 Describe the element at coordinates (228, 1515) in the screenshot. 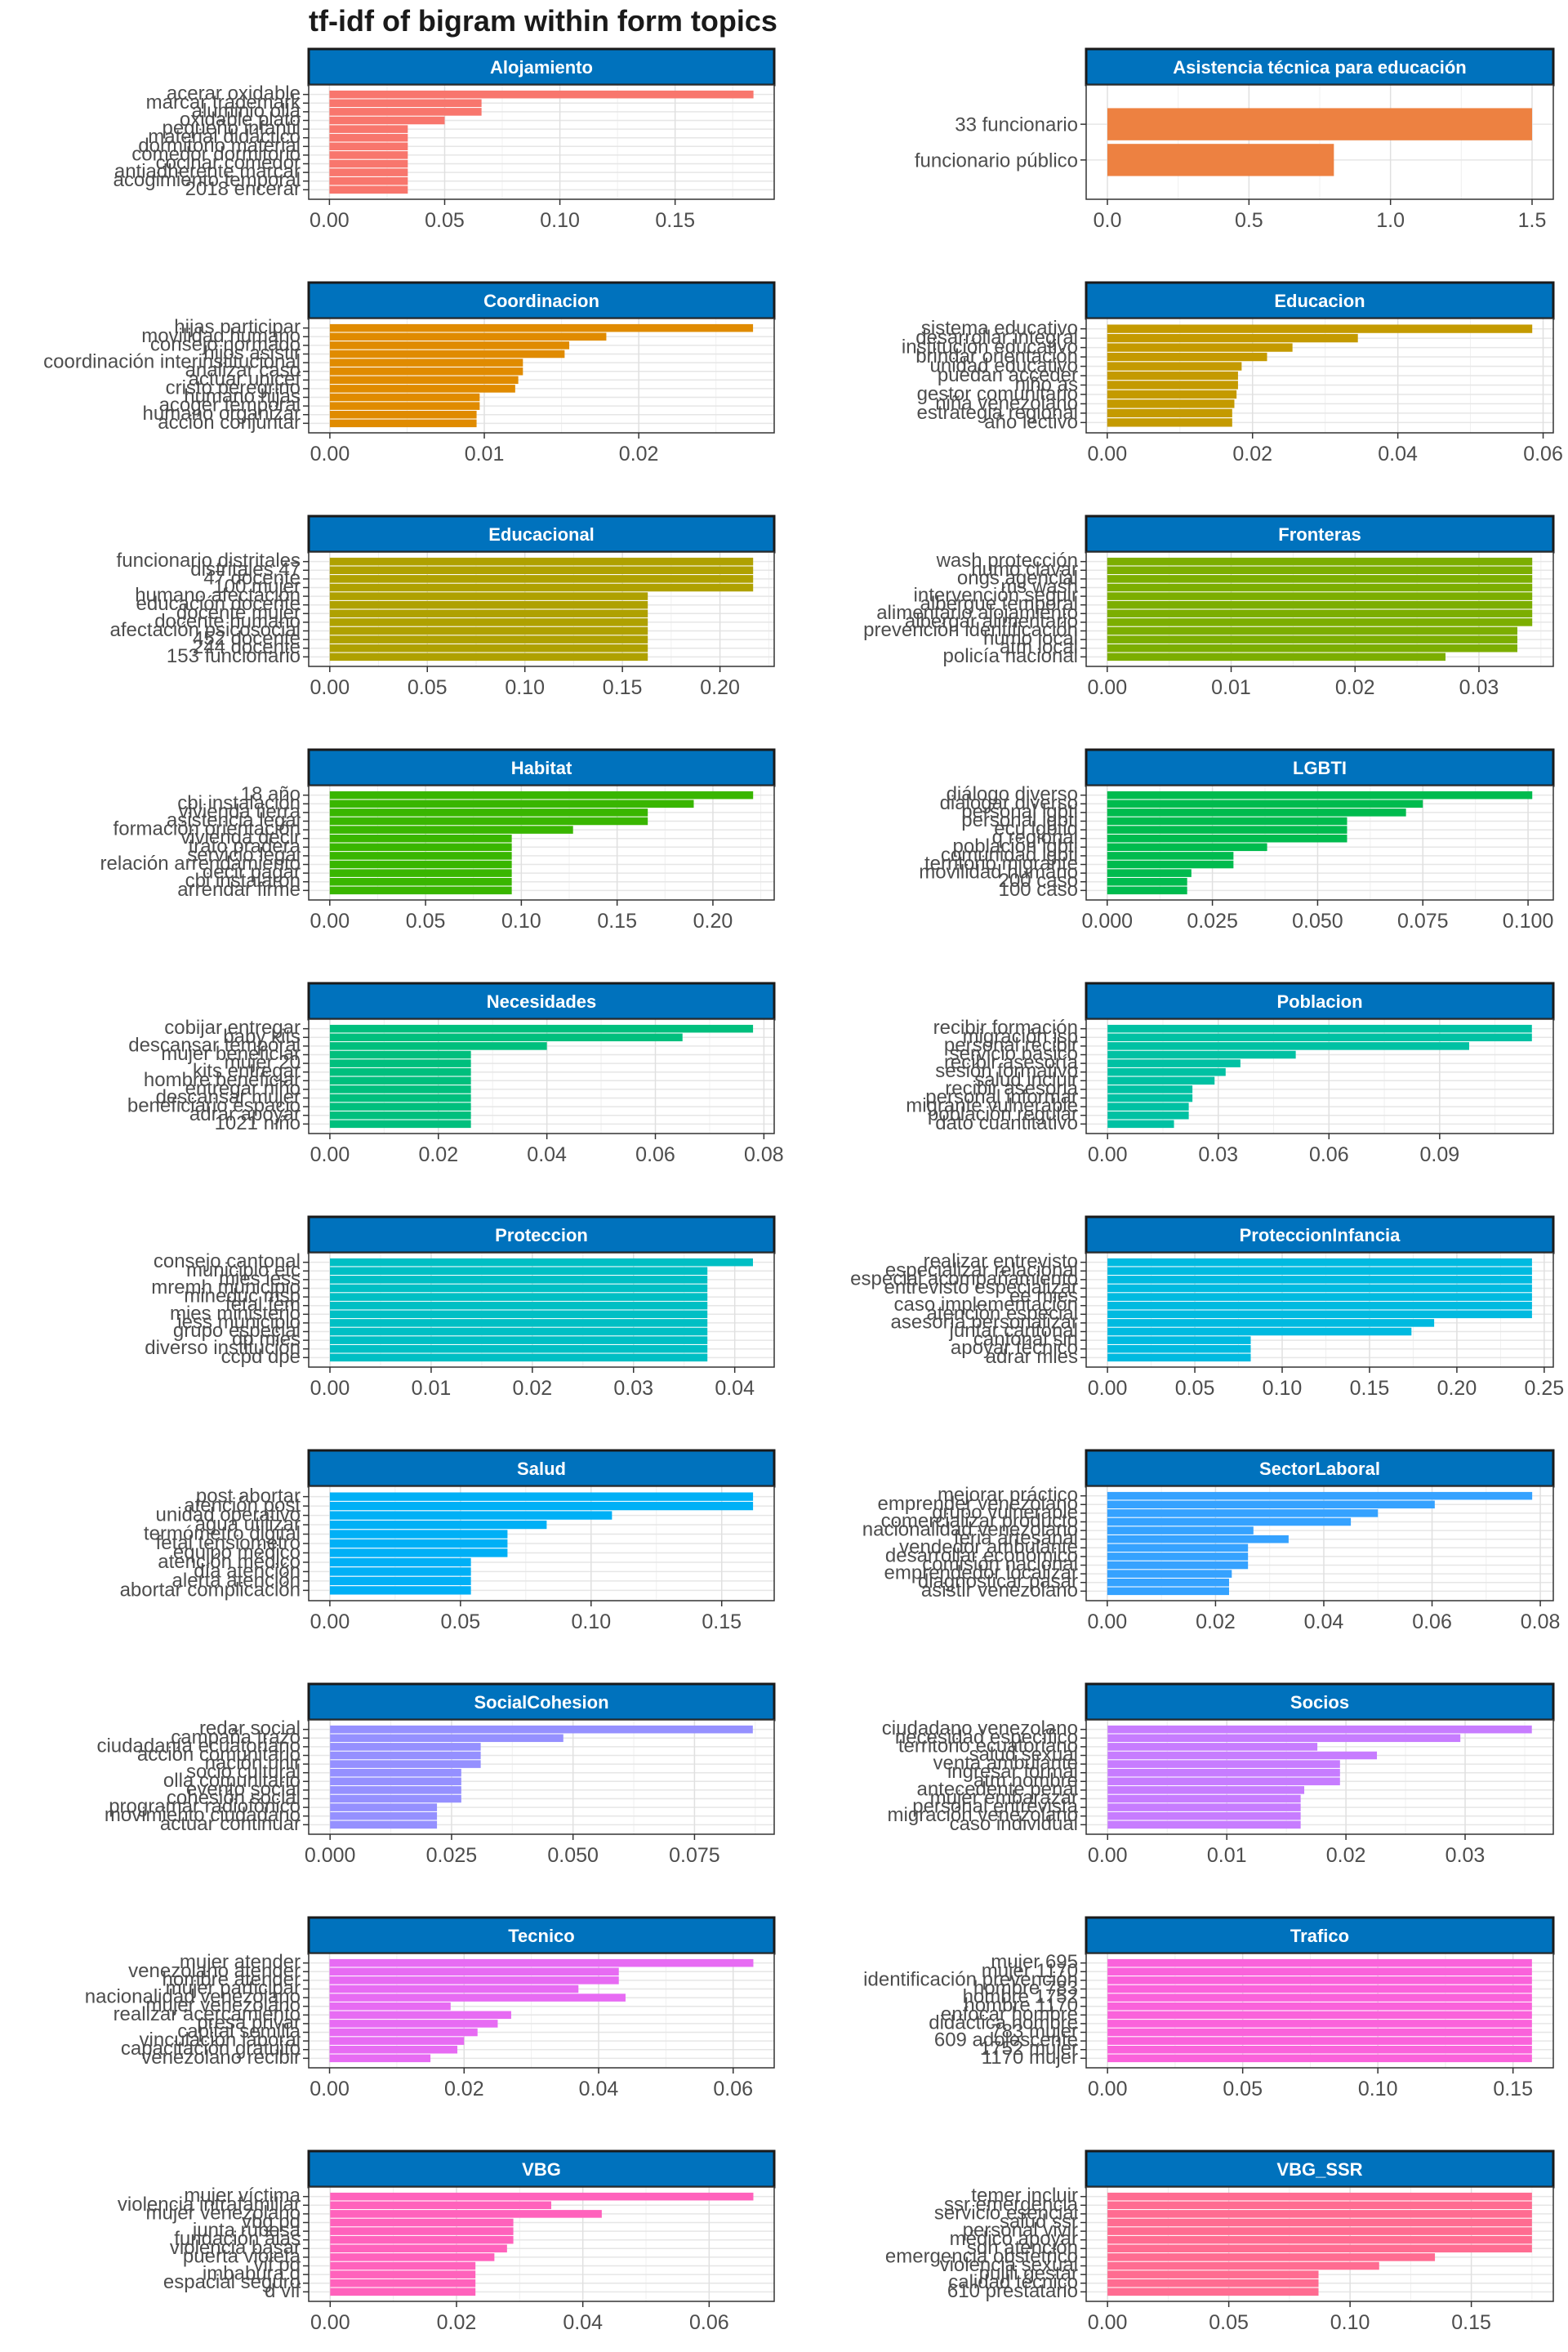

I see `y-category-label: unidad operativo` at that location.